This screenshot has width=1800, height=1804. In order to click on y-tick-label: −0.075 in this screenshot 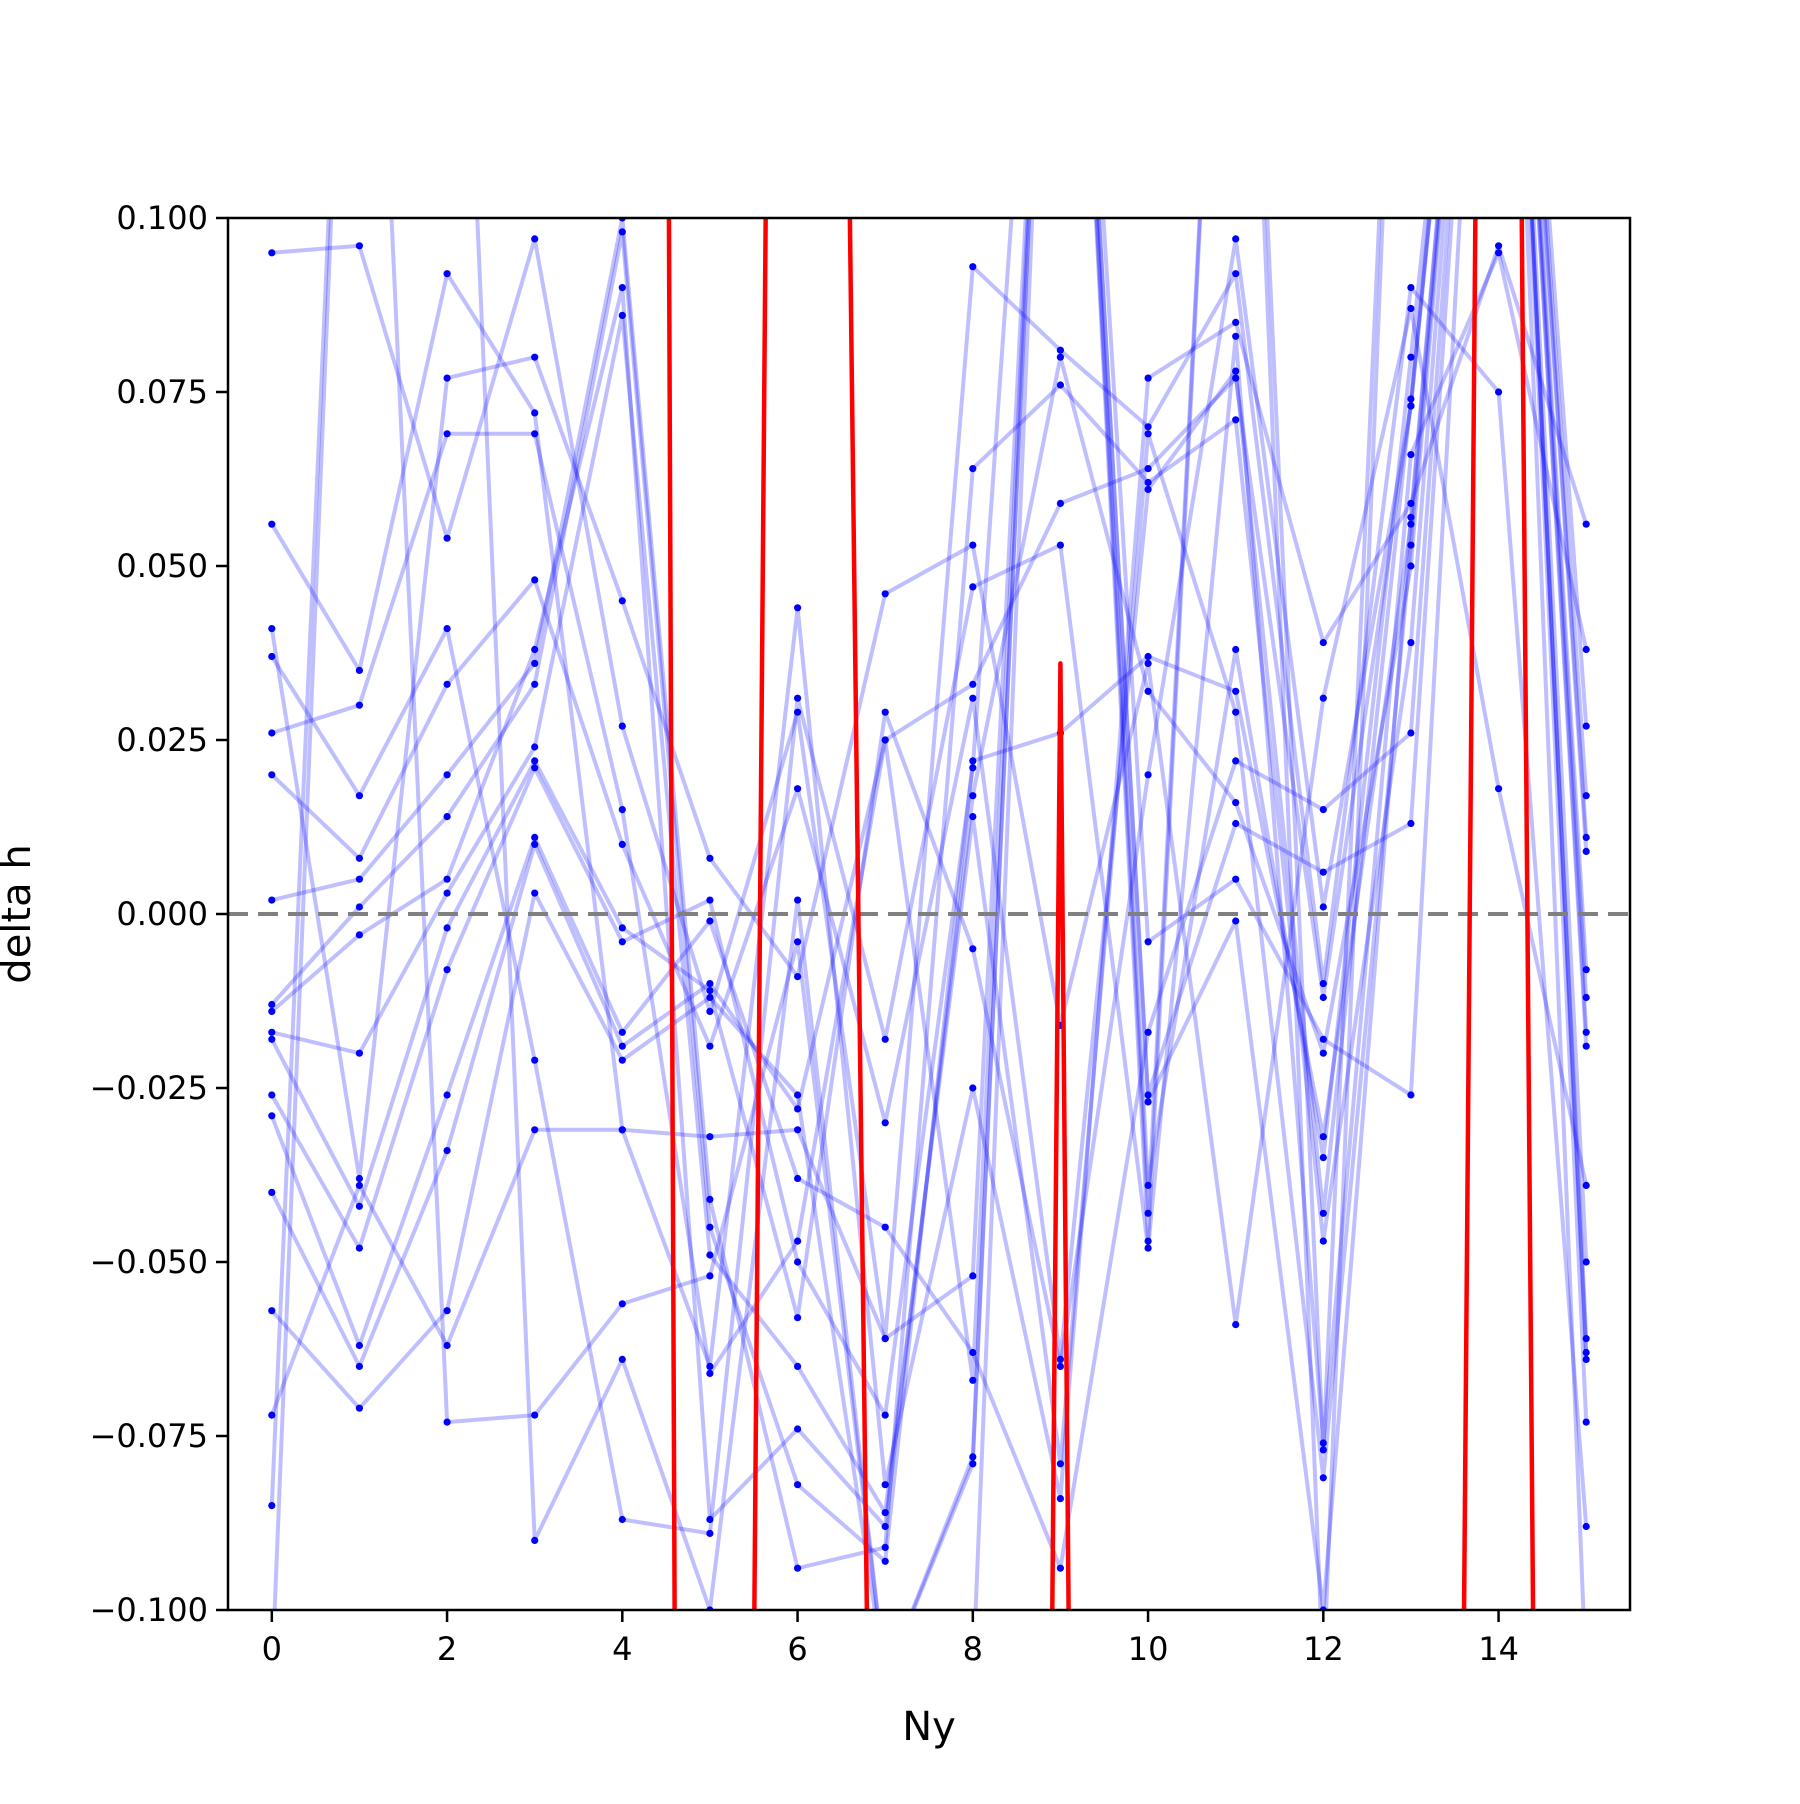, I will do `click(149, 1436)`.